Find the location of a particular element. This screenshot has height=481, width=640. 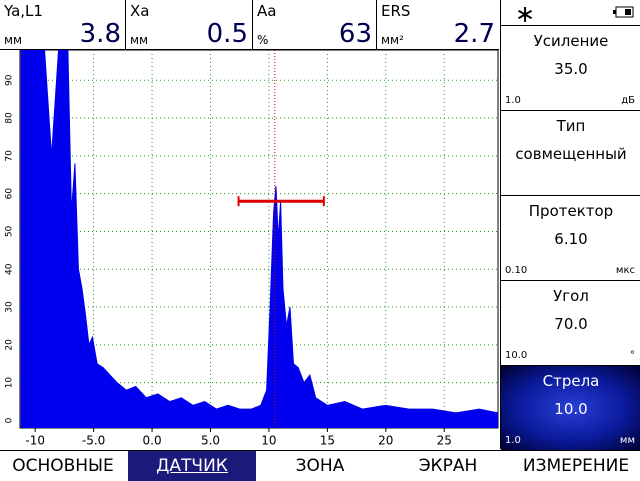

setting: Протектор 6.10 0.10 мкс is located at coordinates (570, 237).